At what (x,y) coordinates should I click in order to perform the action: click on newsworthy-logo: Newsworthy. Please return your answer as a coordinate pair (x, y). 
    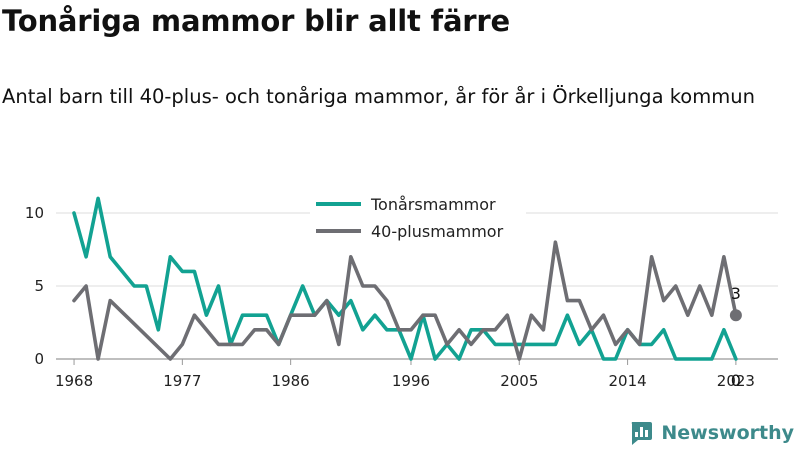
    Looking at the image, I should click on (711, 433).